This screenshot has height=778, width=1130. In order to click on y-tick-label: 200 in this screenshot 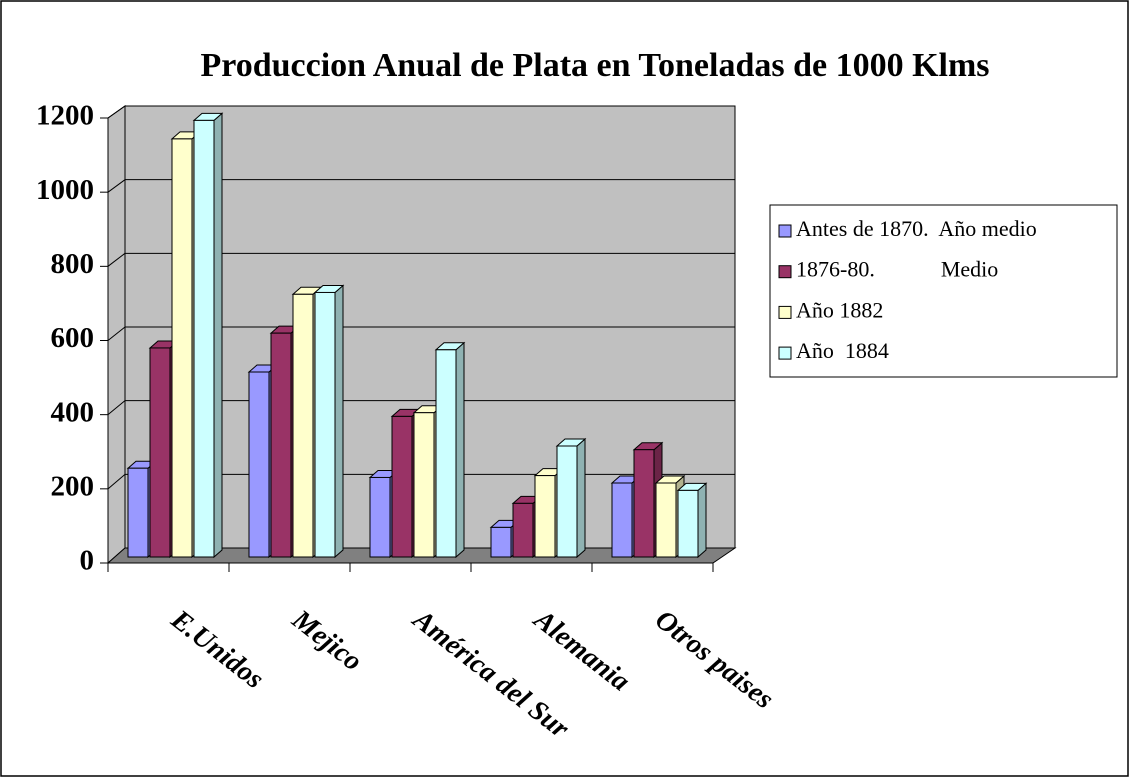, I will do `click(73, 486)`.